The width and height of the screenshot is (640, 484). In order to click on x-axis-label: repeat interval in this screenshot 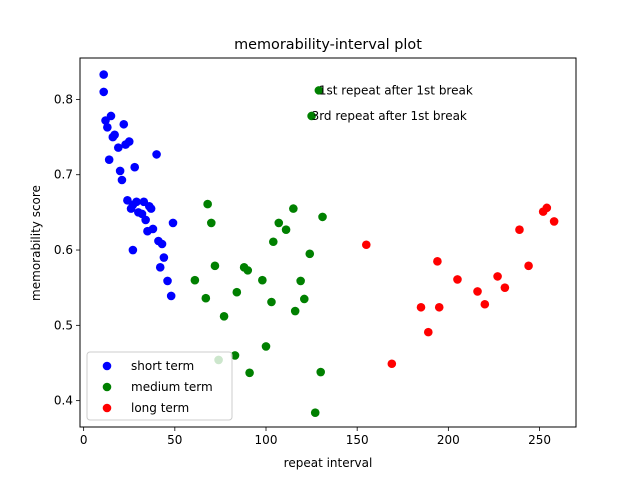, I will do `click(328, 463)`.